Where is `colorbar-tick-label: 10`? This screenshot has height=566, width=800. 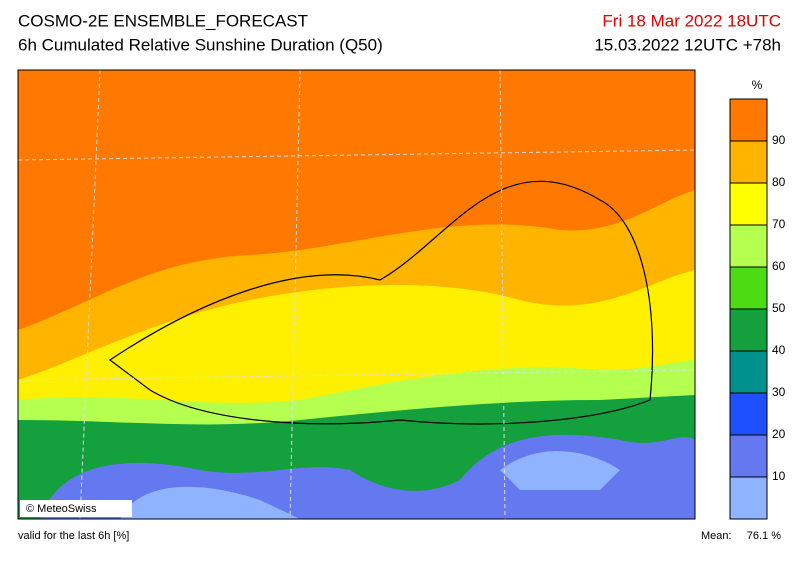 colorbar-tick-label: 10 is located at coordinates (779, 476).